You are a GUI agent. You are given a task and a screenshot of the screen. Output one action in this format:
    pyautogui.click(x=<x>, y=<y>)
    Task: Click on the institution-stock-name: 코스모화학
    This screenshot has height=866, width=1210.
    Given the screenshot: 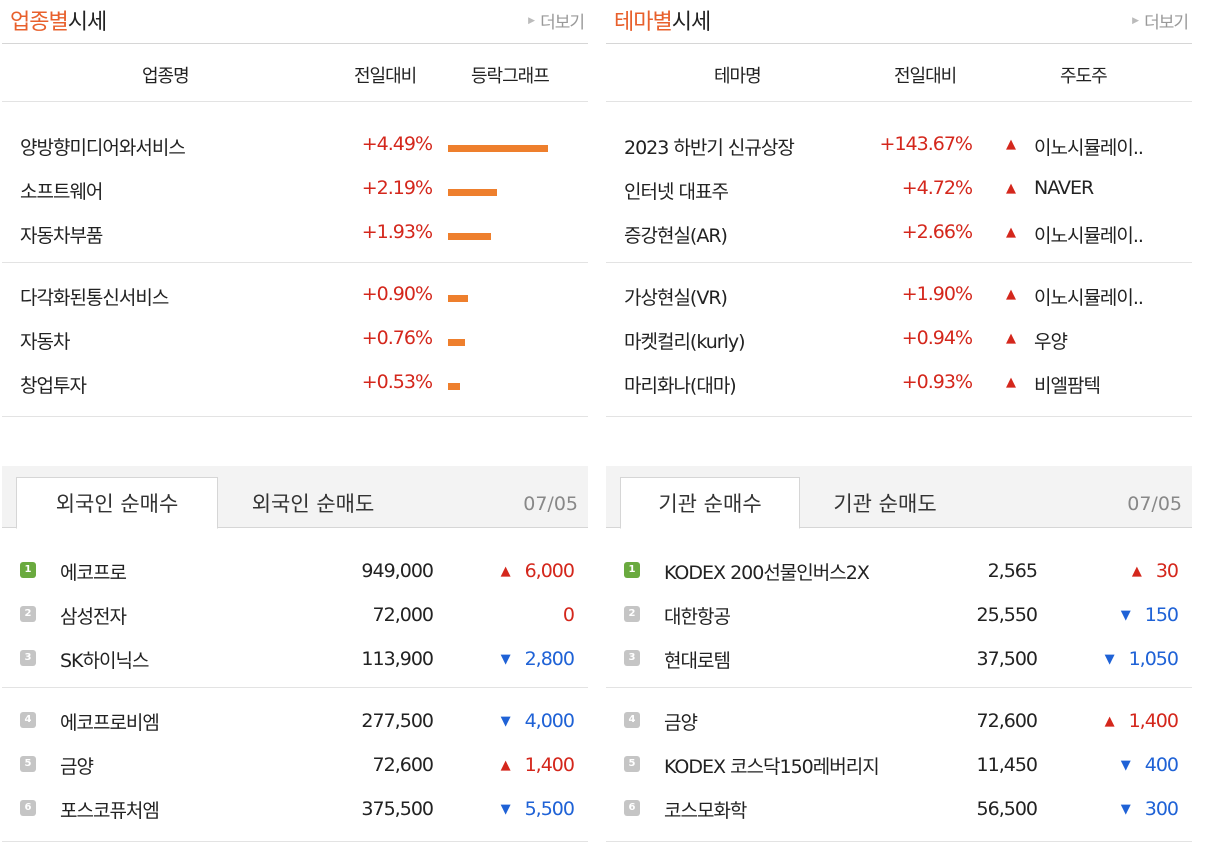 What is the action you would take?
    pyautogui.click(x=705, y=811)
    